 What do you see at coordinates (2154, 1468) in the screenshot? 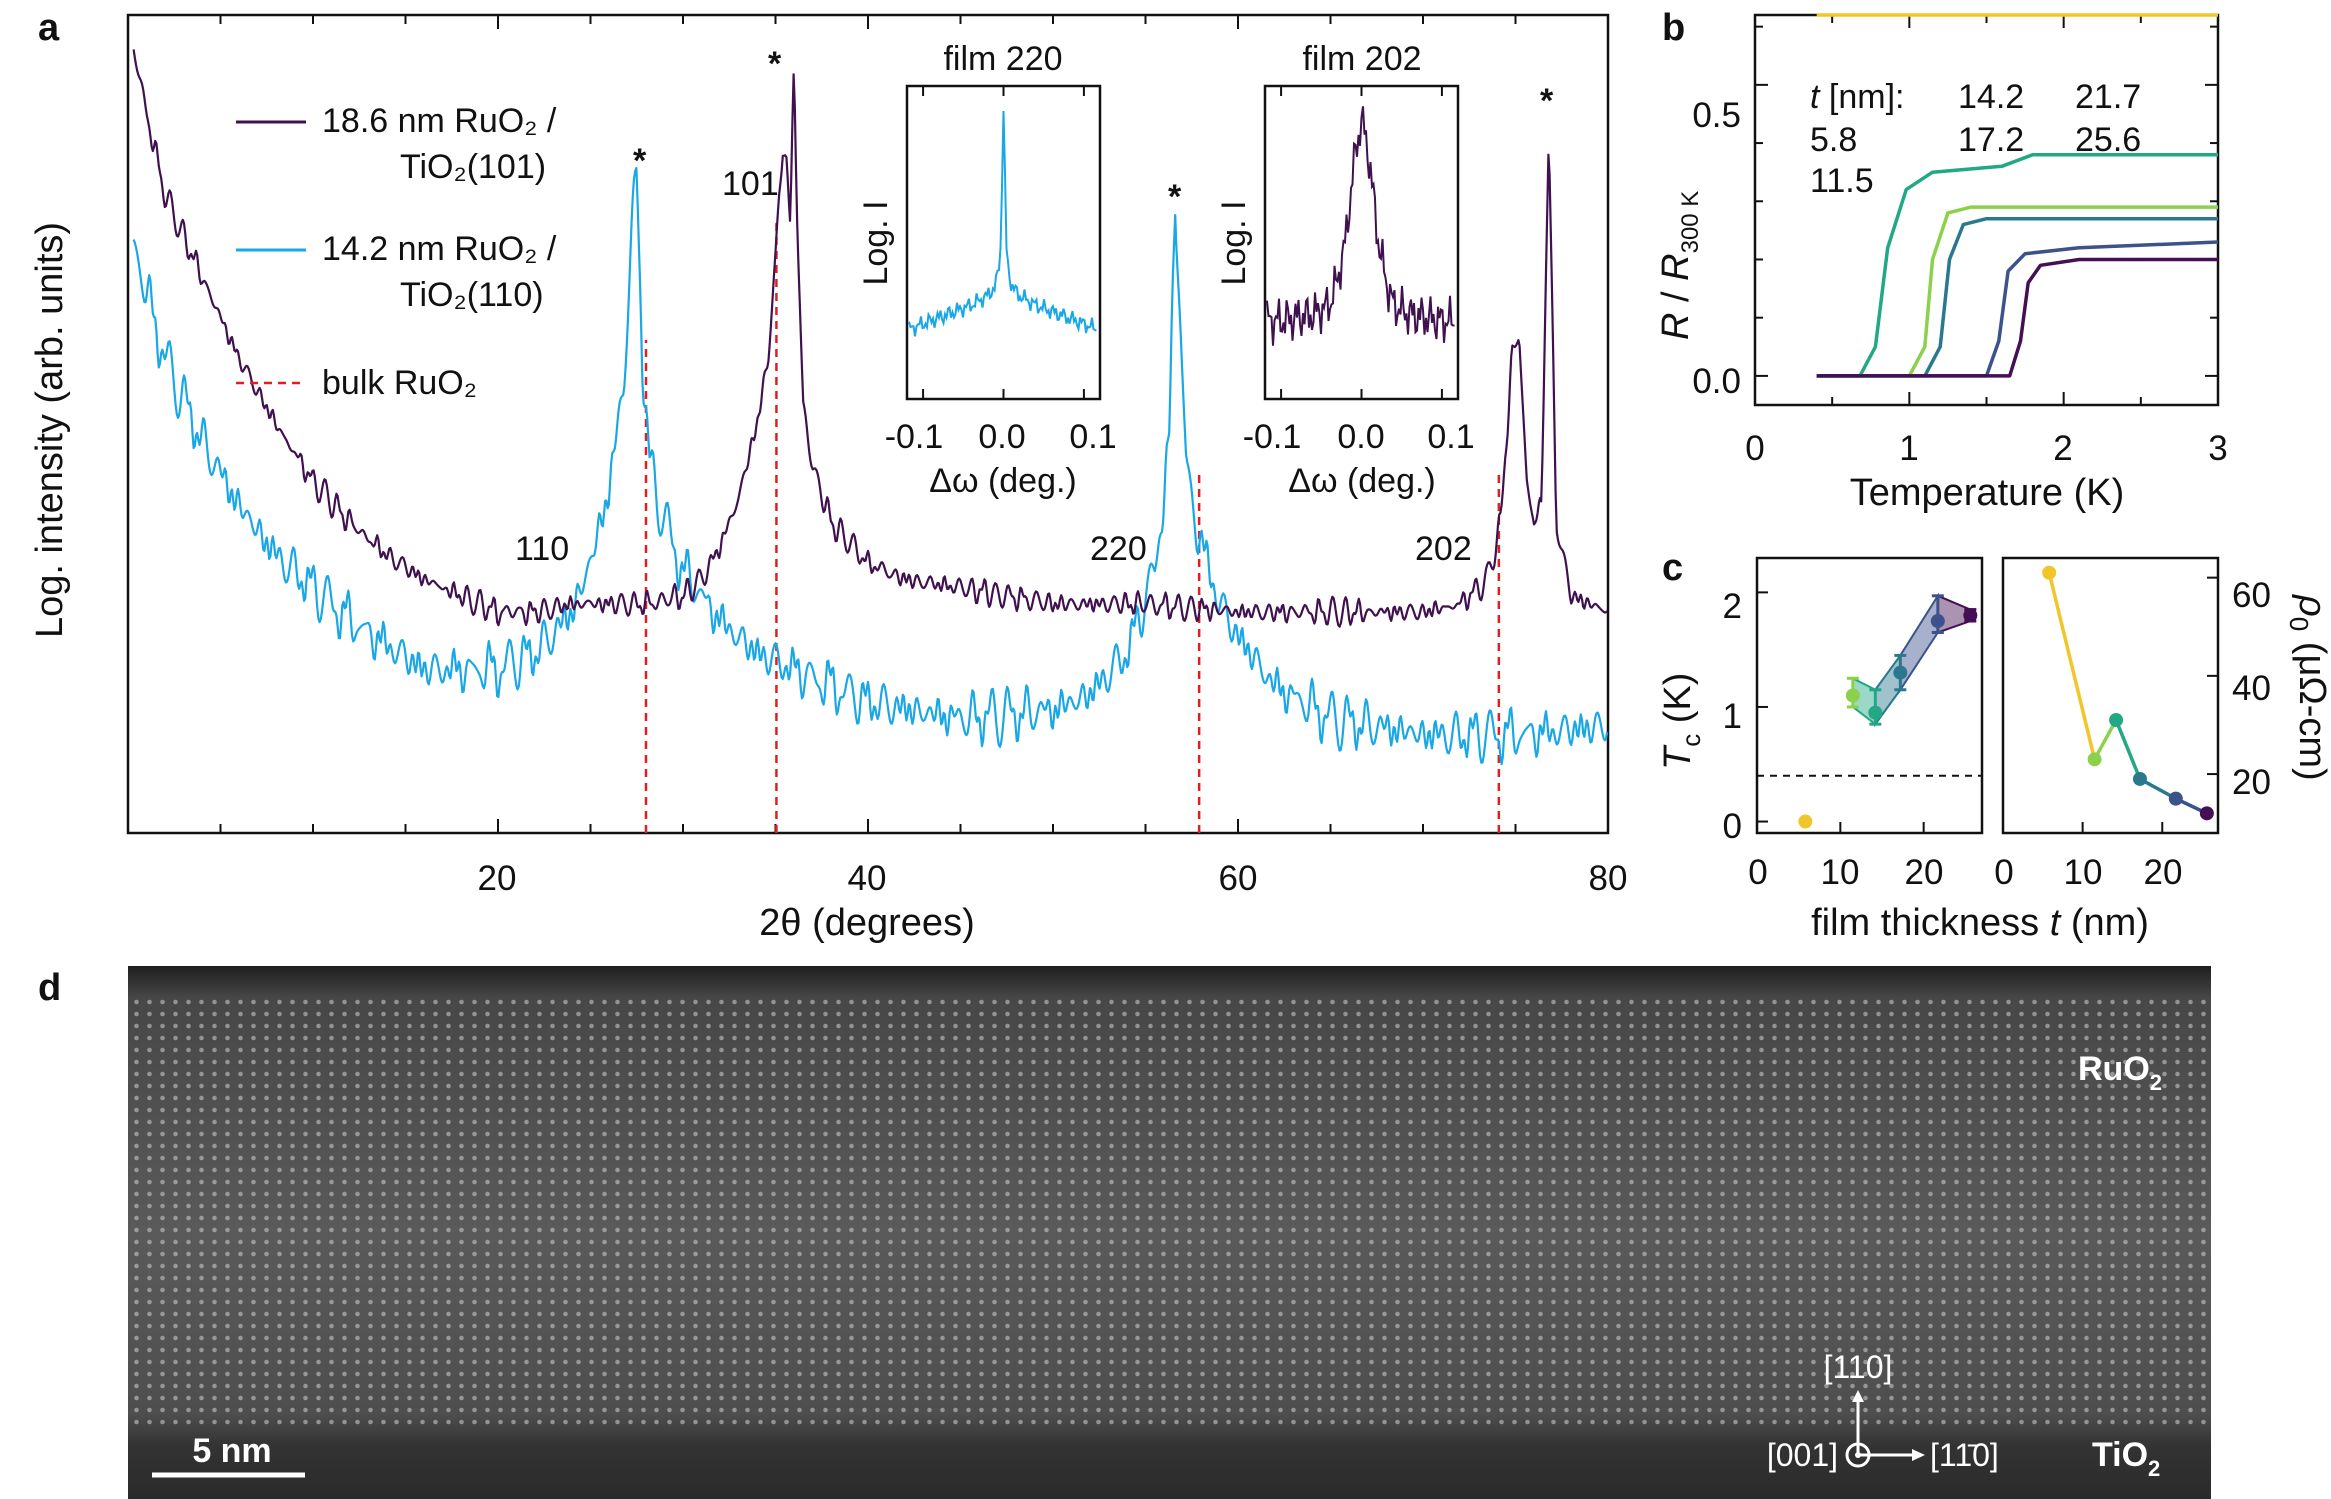
I see `label-tio2-sub: 2` at bounding box center [2154, 1468].